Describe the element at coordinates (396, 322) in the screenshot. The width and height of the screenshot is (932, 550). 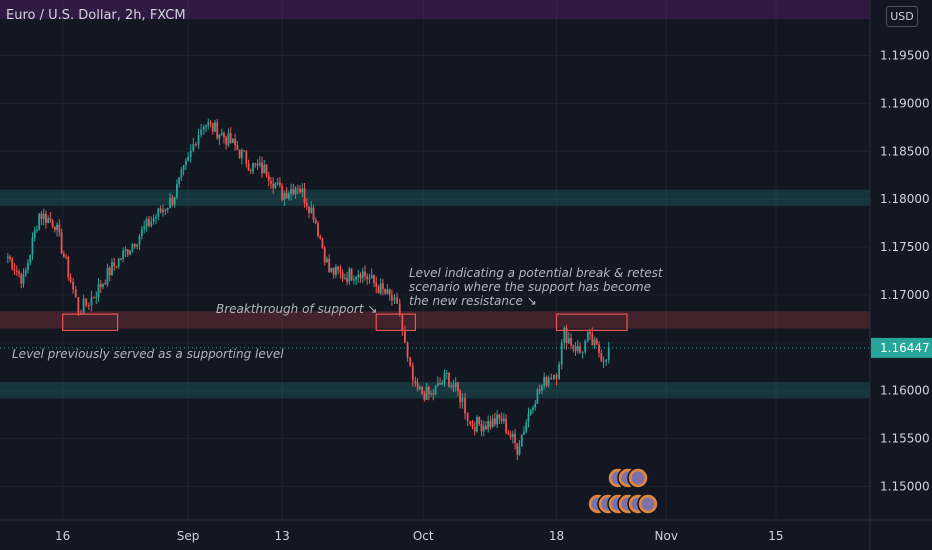
I see `marked-box` at that location.